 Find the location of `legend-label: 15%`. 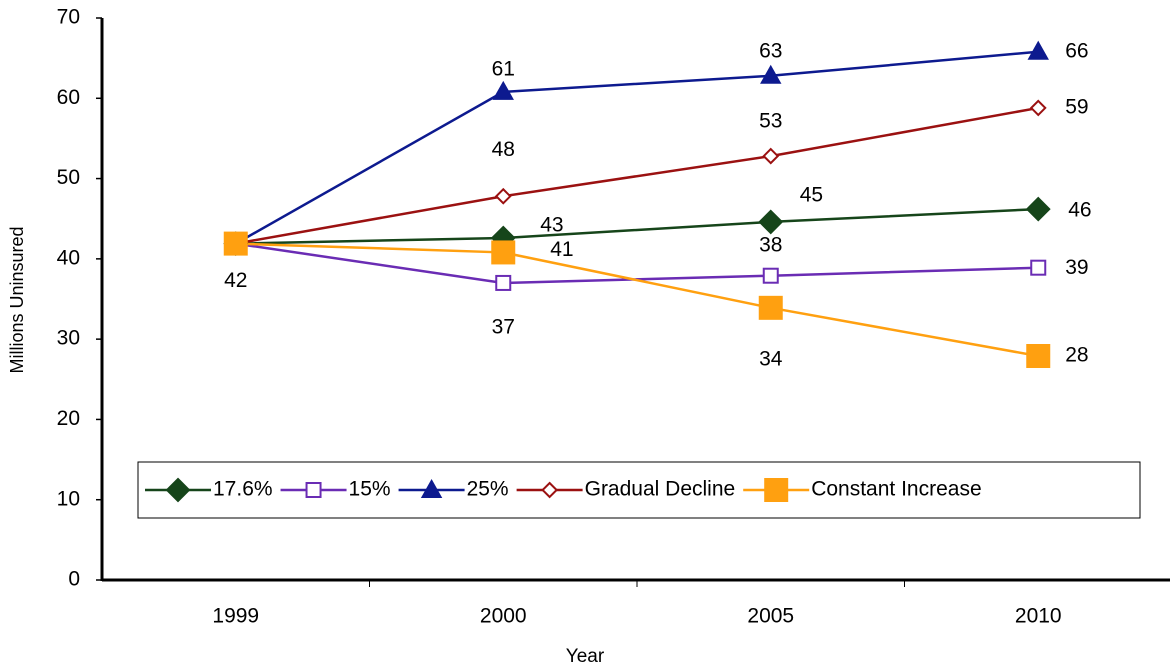

legend-label: 15% is located at coordinates (370, 489).